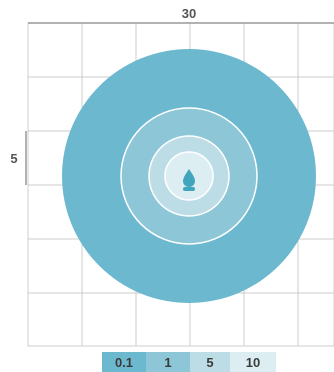  Describe the element at coordinates (13, 158) in the screenshot. I see `height-scale-label: 5` at that location.